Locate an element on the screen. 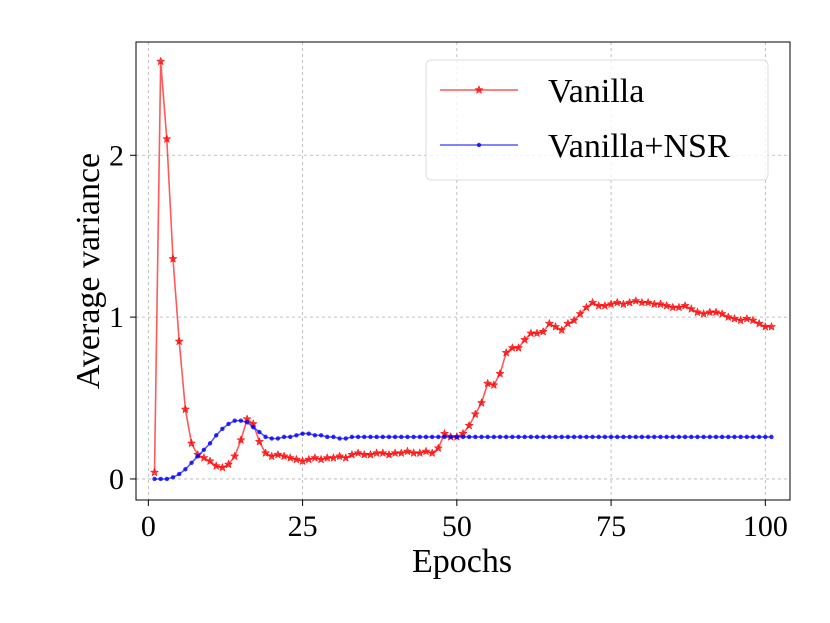 The image size is (830, 623). y-tick-label: 0 is located at coordinates (116, 479).